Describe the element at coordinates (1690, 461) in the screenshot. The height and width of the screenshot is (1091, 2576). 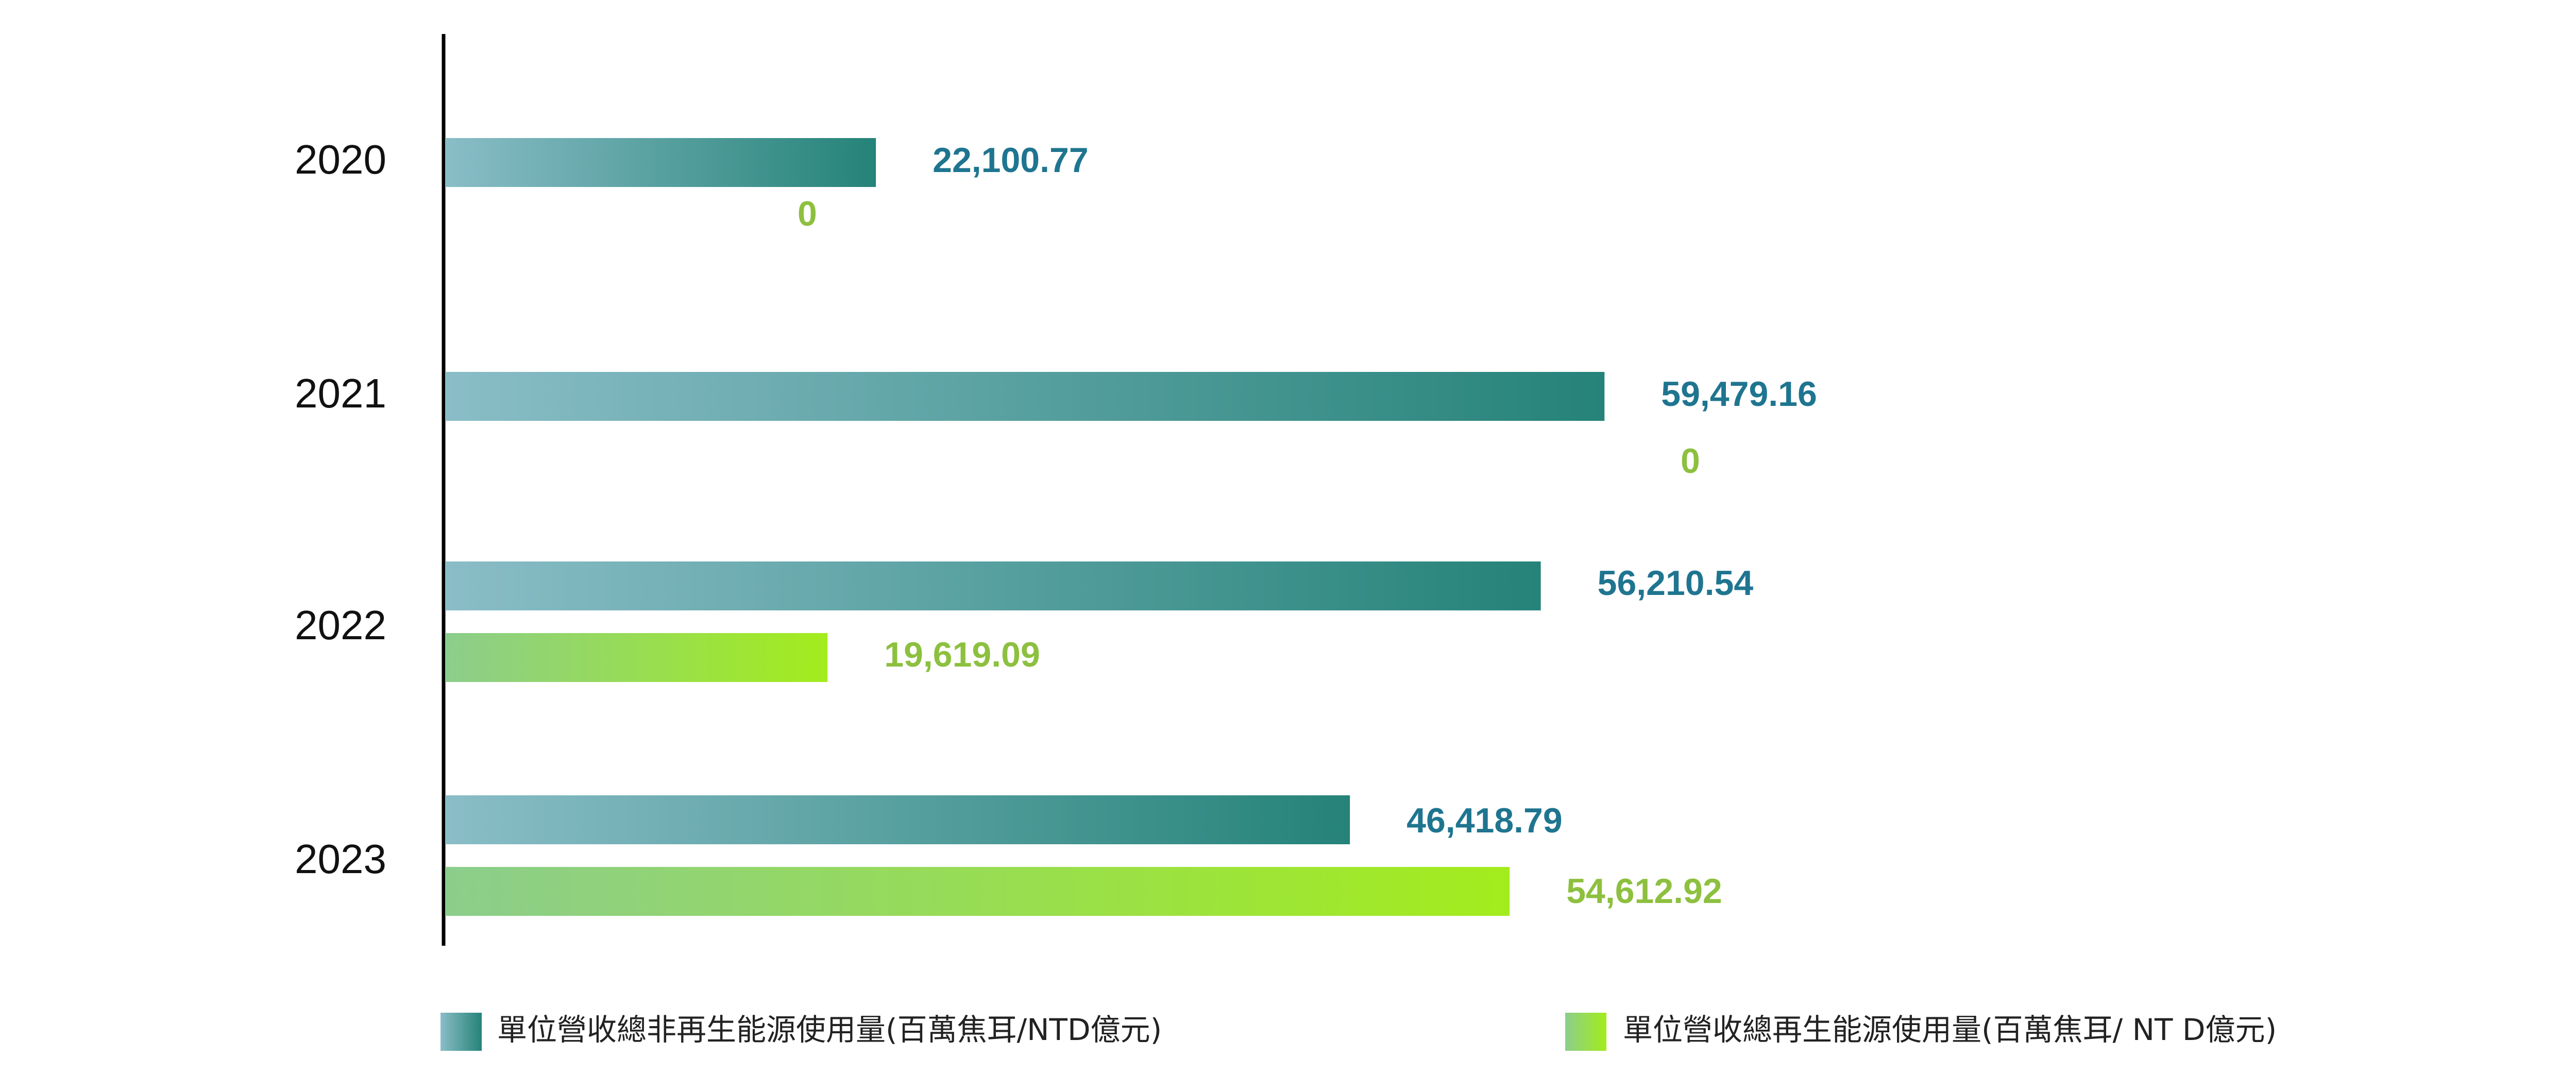
I see `value-label-renewable-2021: 0` at that location.